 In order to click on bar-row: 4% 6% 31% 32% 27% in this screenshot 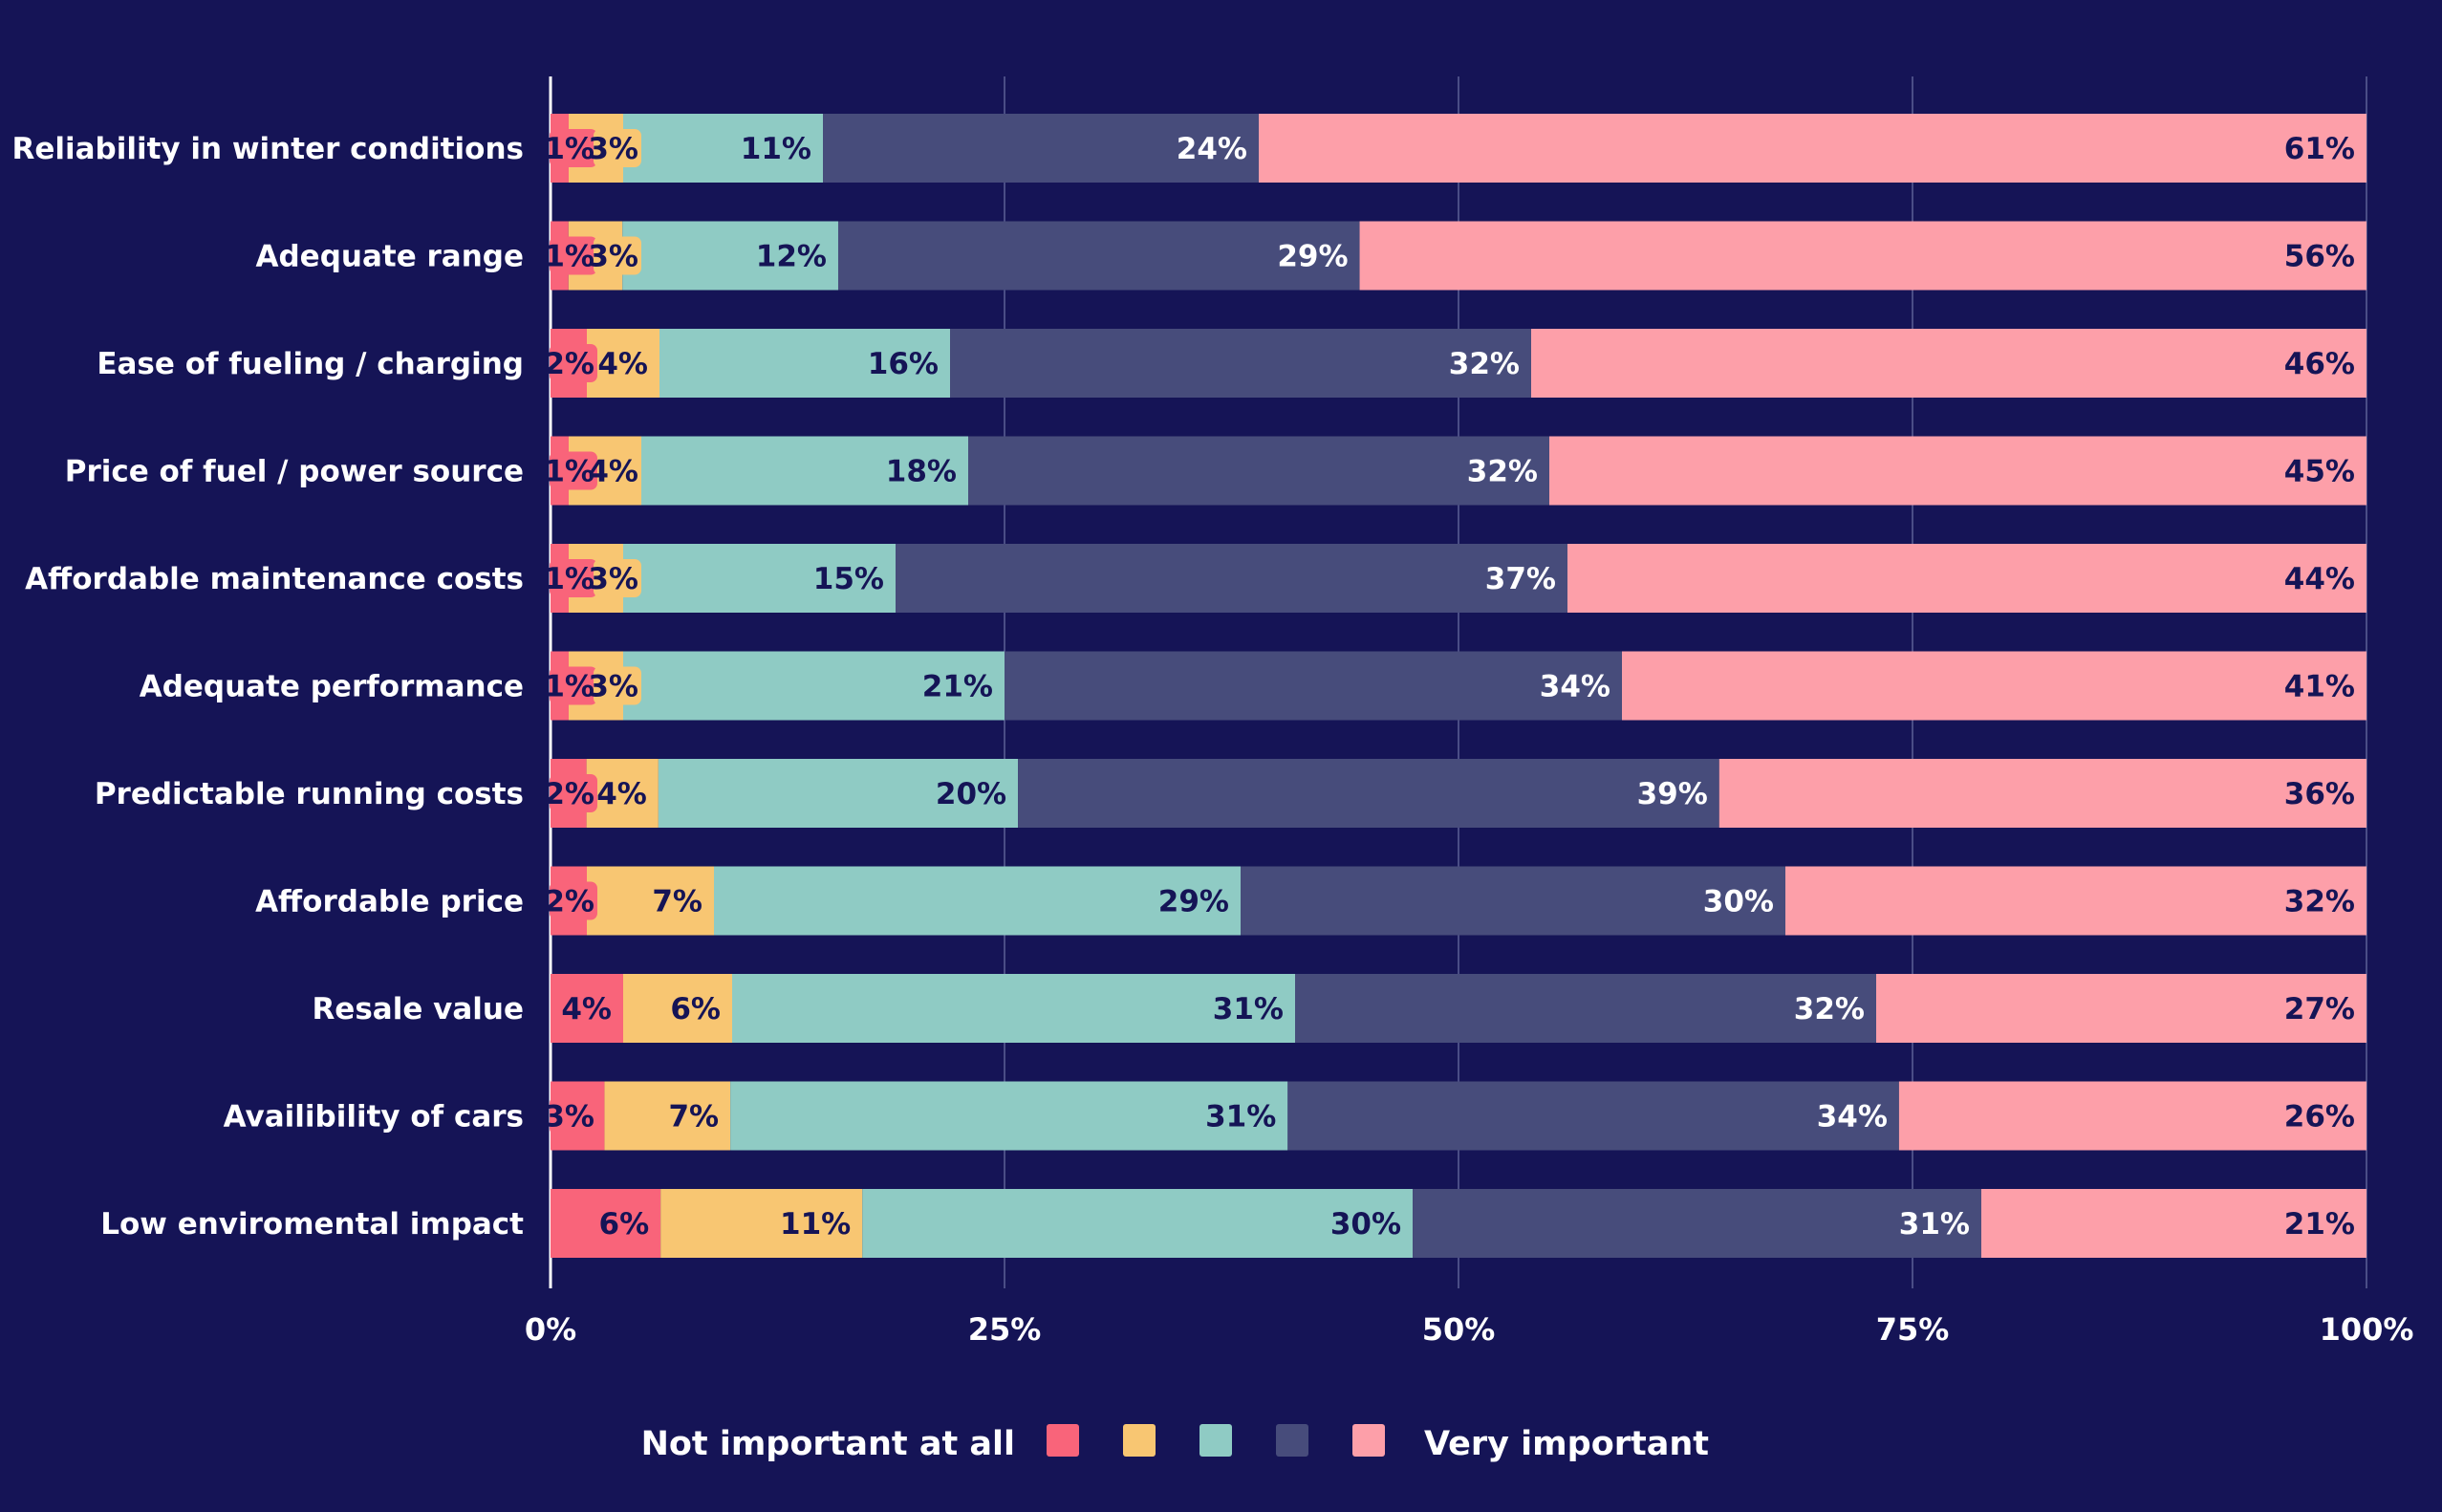, I will do `click(1458, 1008)`.